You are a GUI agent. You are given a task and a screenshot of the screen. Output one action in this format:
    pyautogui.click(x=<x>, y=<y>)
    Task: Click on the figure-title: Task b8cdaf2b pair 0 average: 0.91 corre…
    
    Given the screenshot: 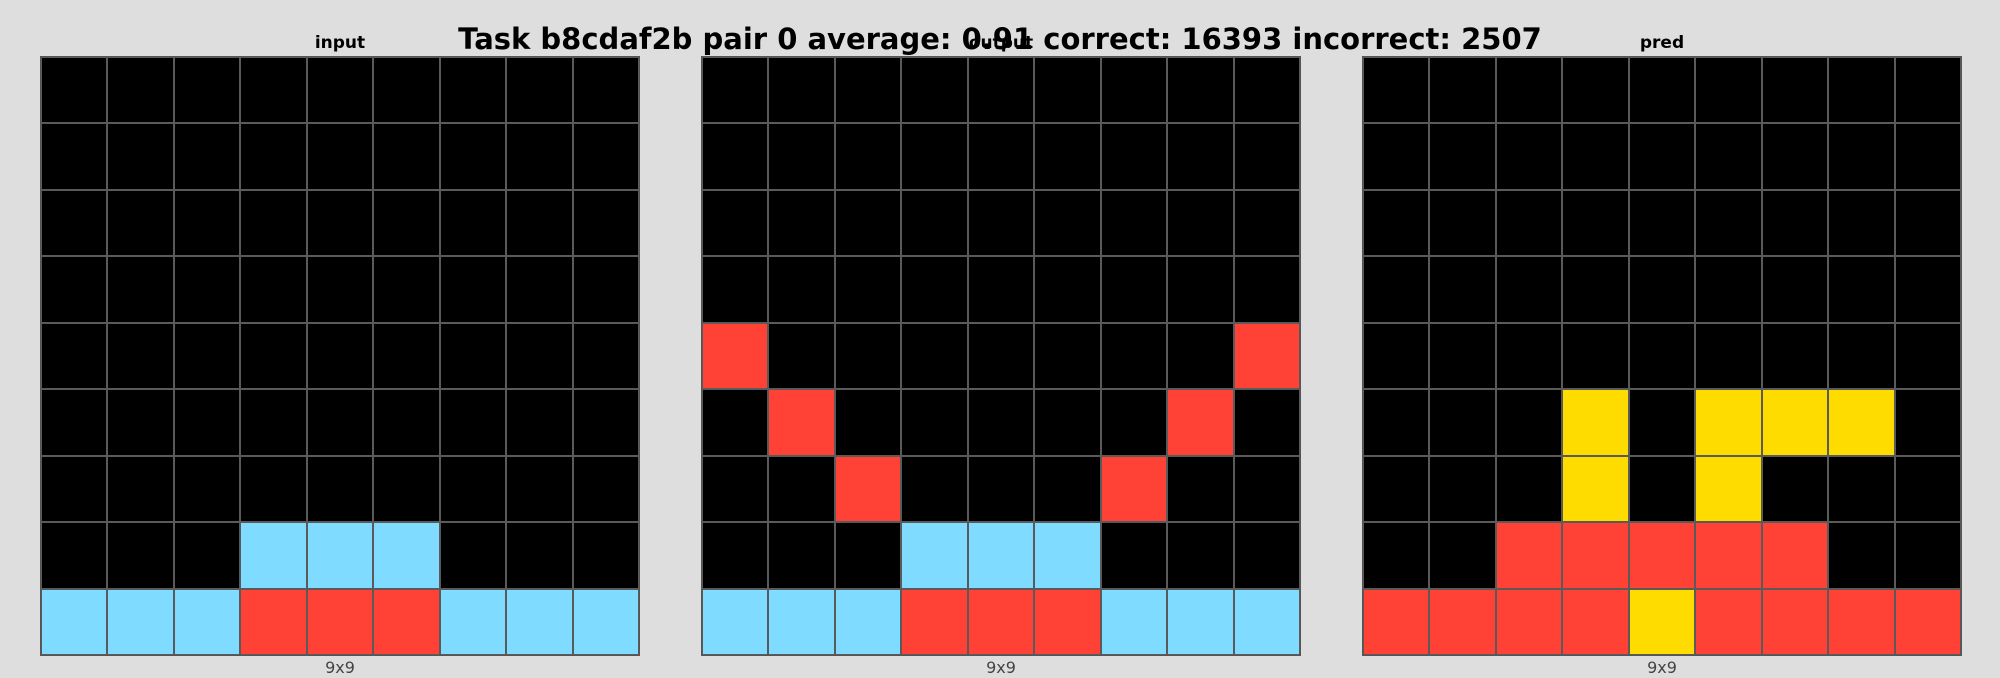 What is the action you would take?
    pyautogui.click(x=1000, y=39)
    